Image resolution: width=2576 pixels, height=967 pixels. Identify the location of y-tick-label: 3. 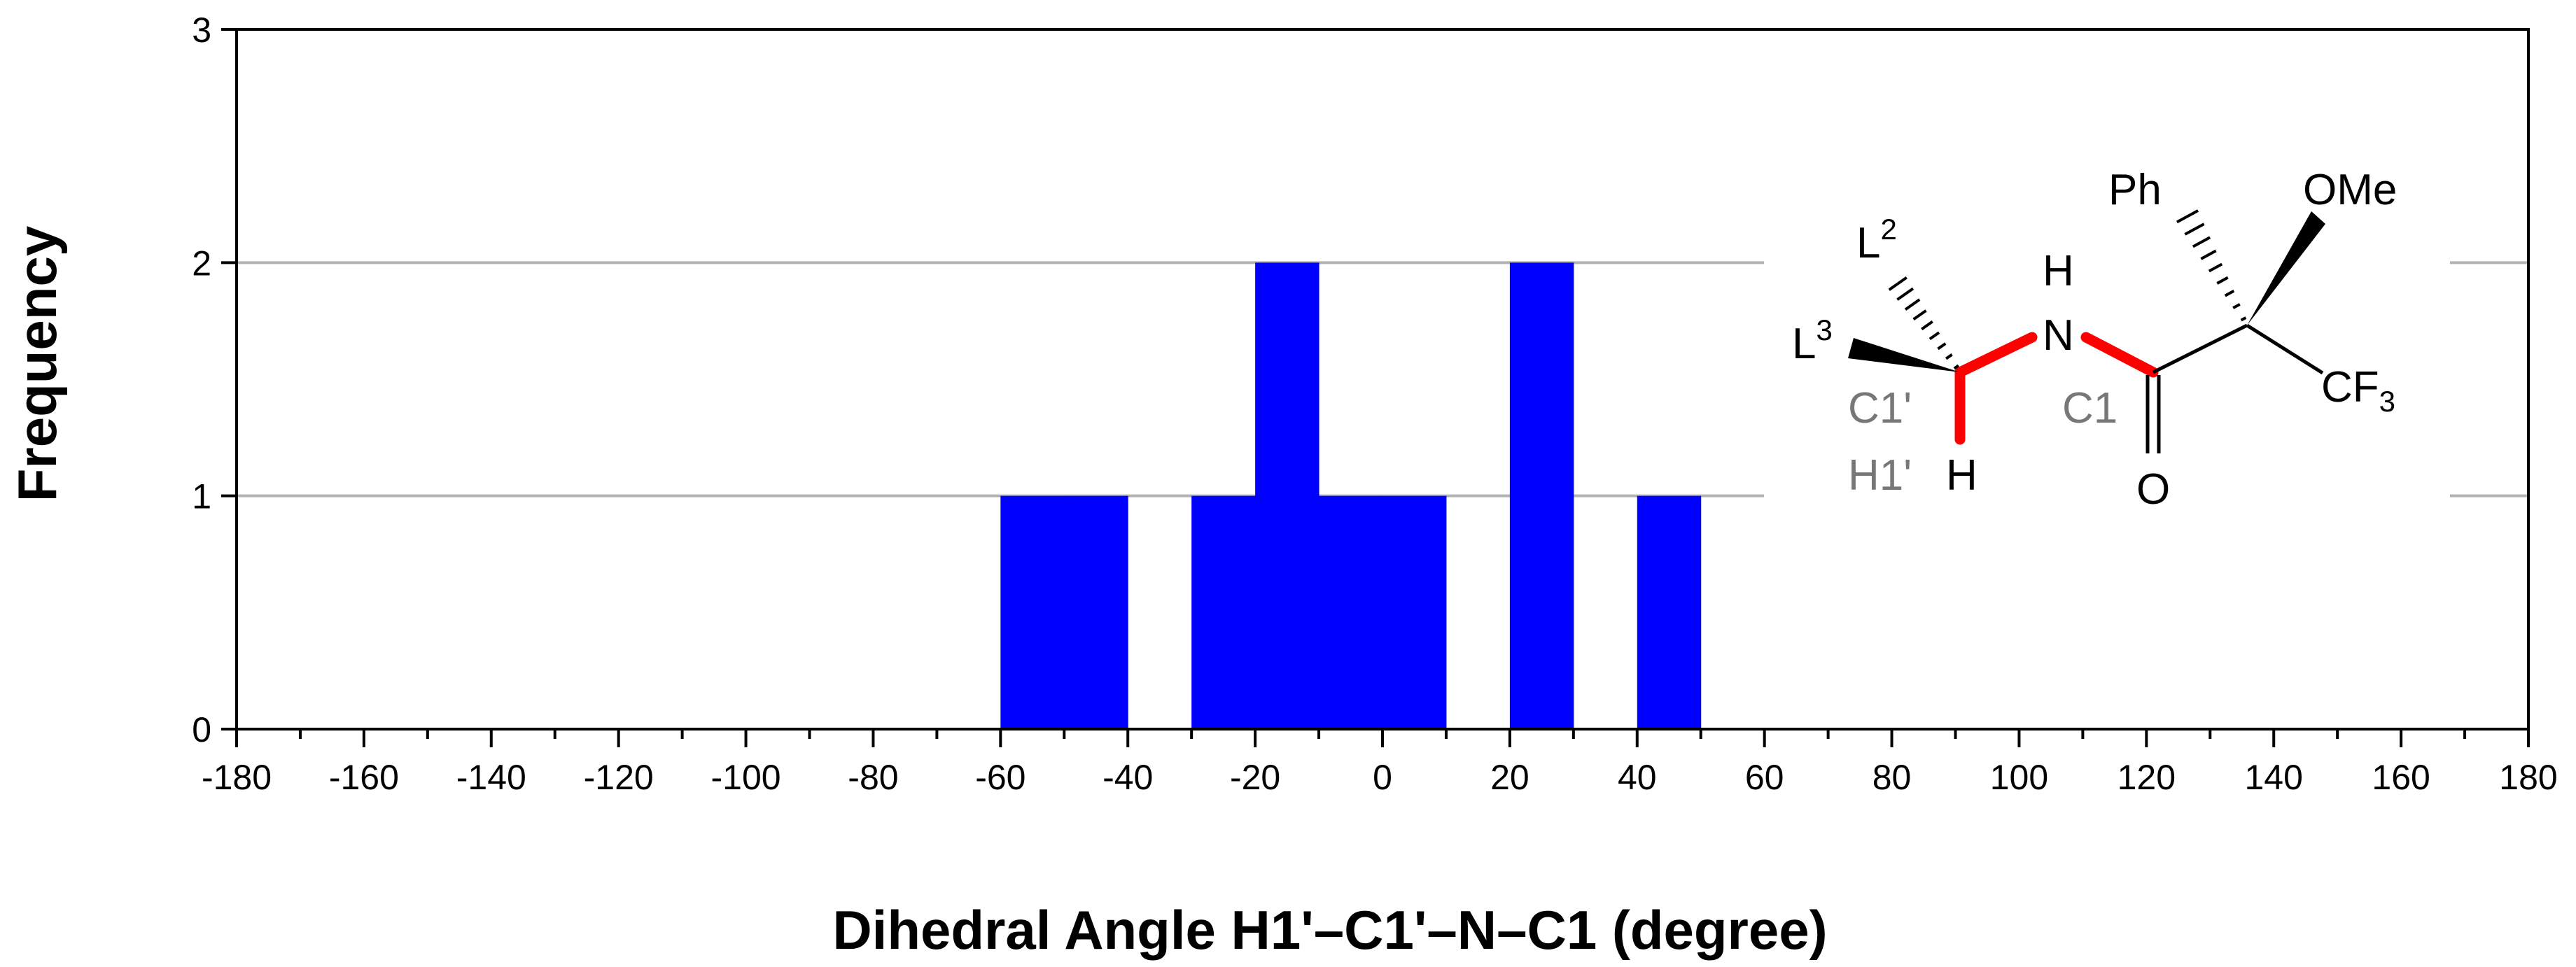
(201, 30).